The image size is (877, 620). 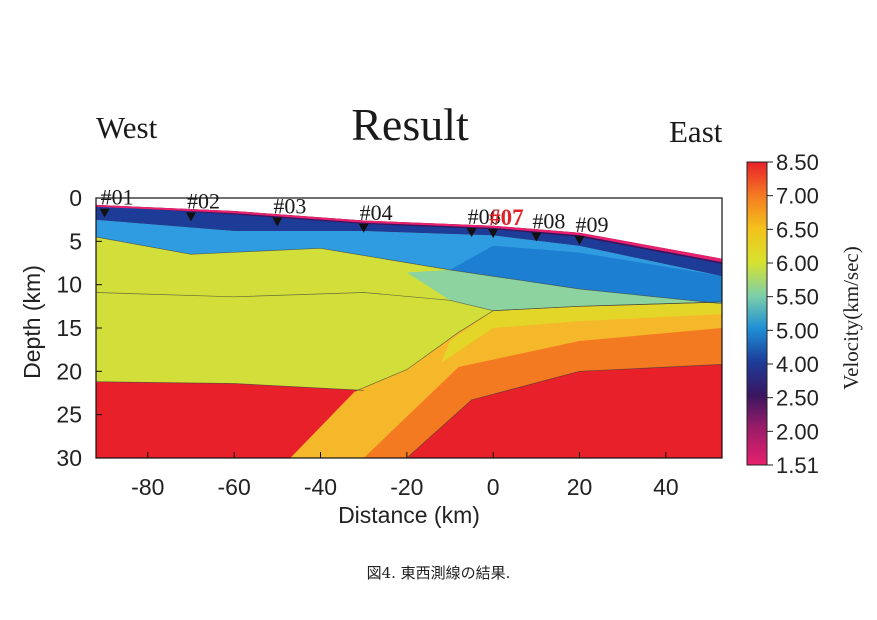 What do you see at coordinates (75, 198) in the screenshot?
I see `y-tick-label: 0` at bounding box center [75, 198].